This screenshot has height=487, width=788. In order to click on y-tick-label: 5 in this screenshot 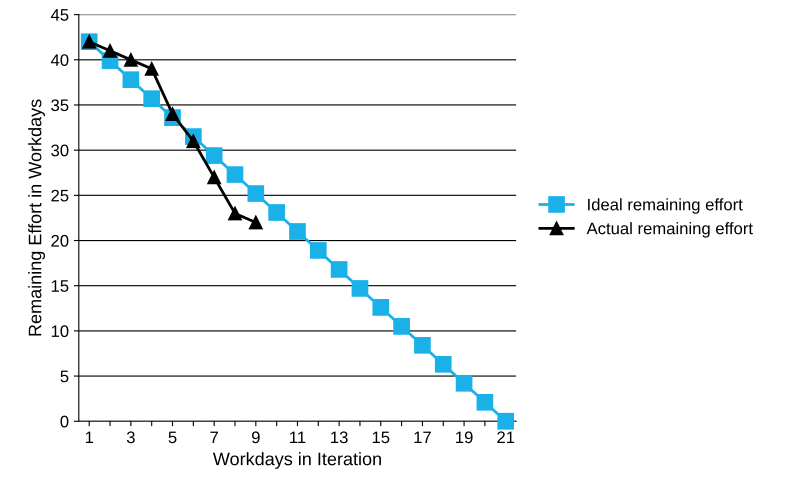, I will do `click(64, 376)`.